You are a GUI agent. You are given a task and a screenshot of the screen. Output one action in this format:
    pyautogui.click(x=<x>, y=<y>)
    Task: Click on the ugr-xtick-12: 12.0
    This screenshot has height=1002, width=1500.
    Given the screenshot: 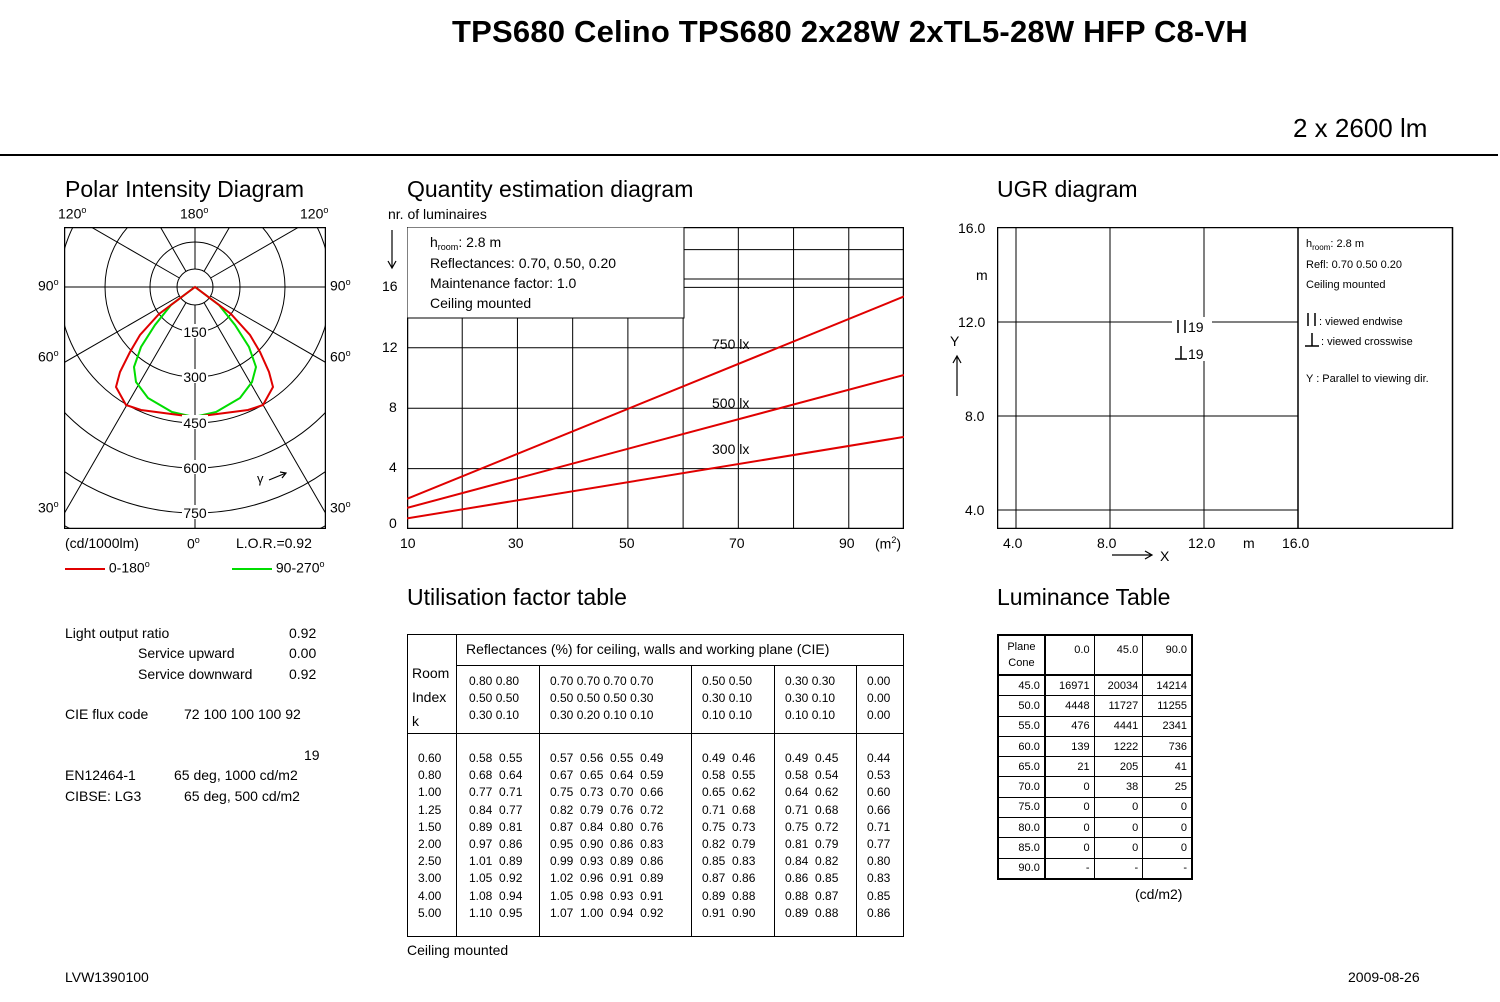 What is the action you would take?
    pyautogui.click(x=1202, y=543)
    